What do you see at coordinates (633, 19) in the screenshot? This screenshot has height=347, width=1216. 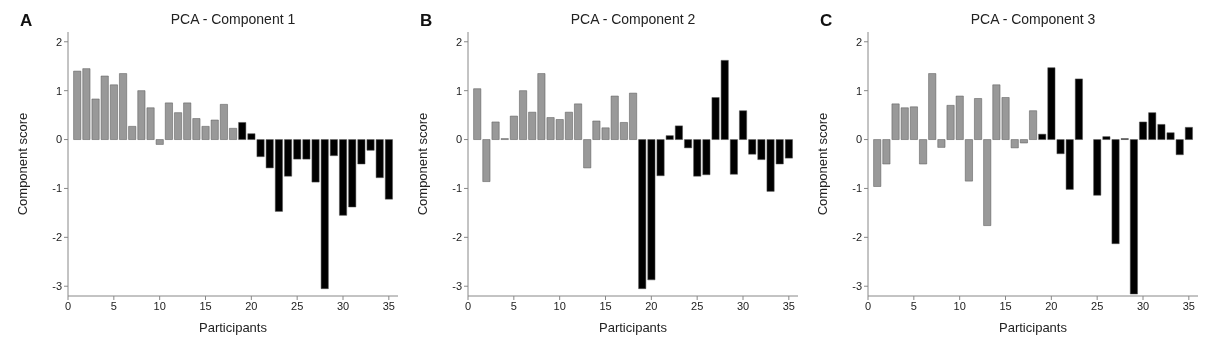 I see `chart-title: PCA - Component 2` at bounding box center [633, 19].